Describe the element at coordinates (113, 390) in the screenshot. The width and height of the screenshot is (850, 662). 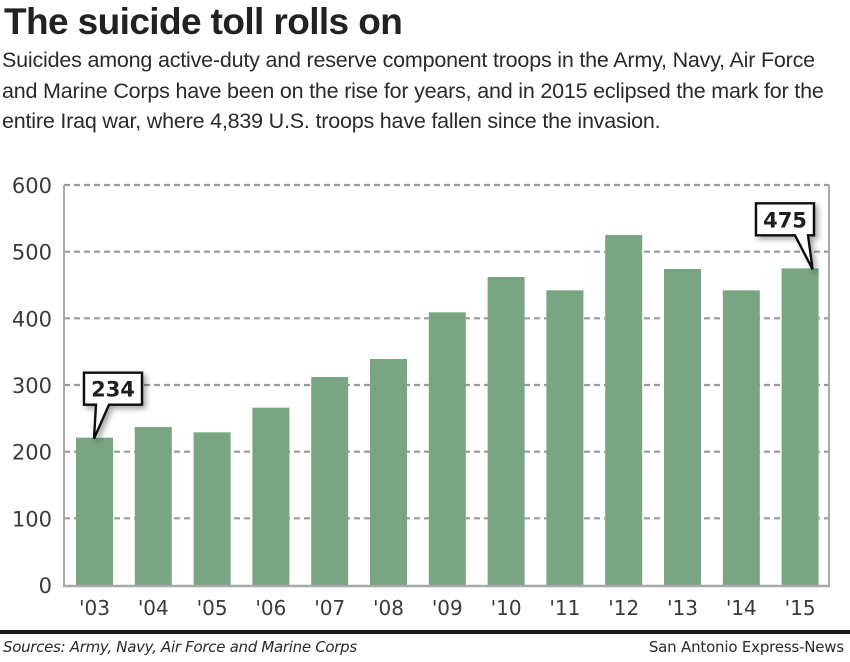
I see `callout-label: 234` at that location.